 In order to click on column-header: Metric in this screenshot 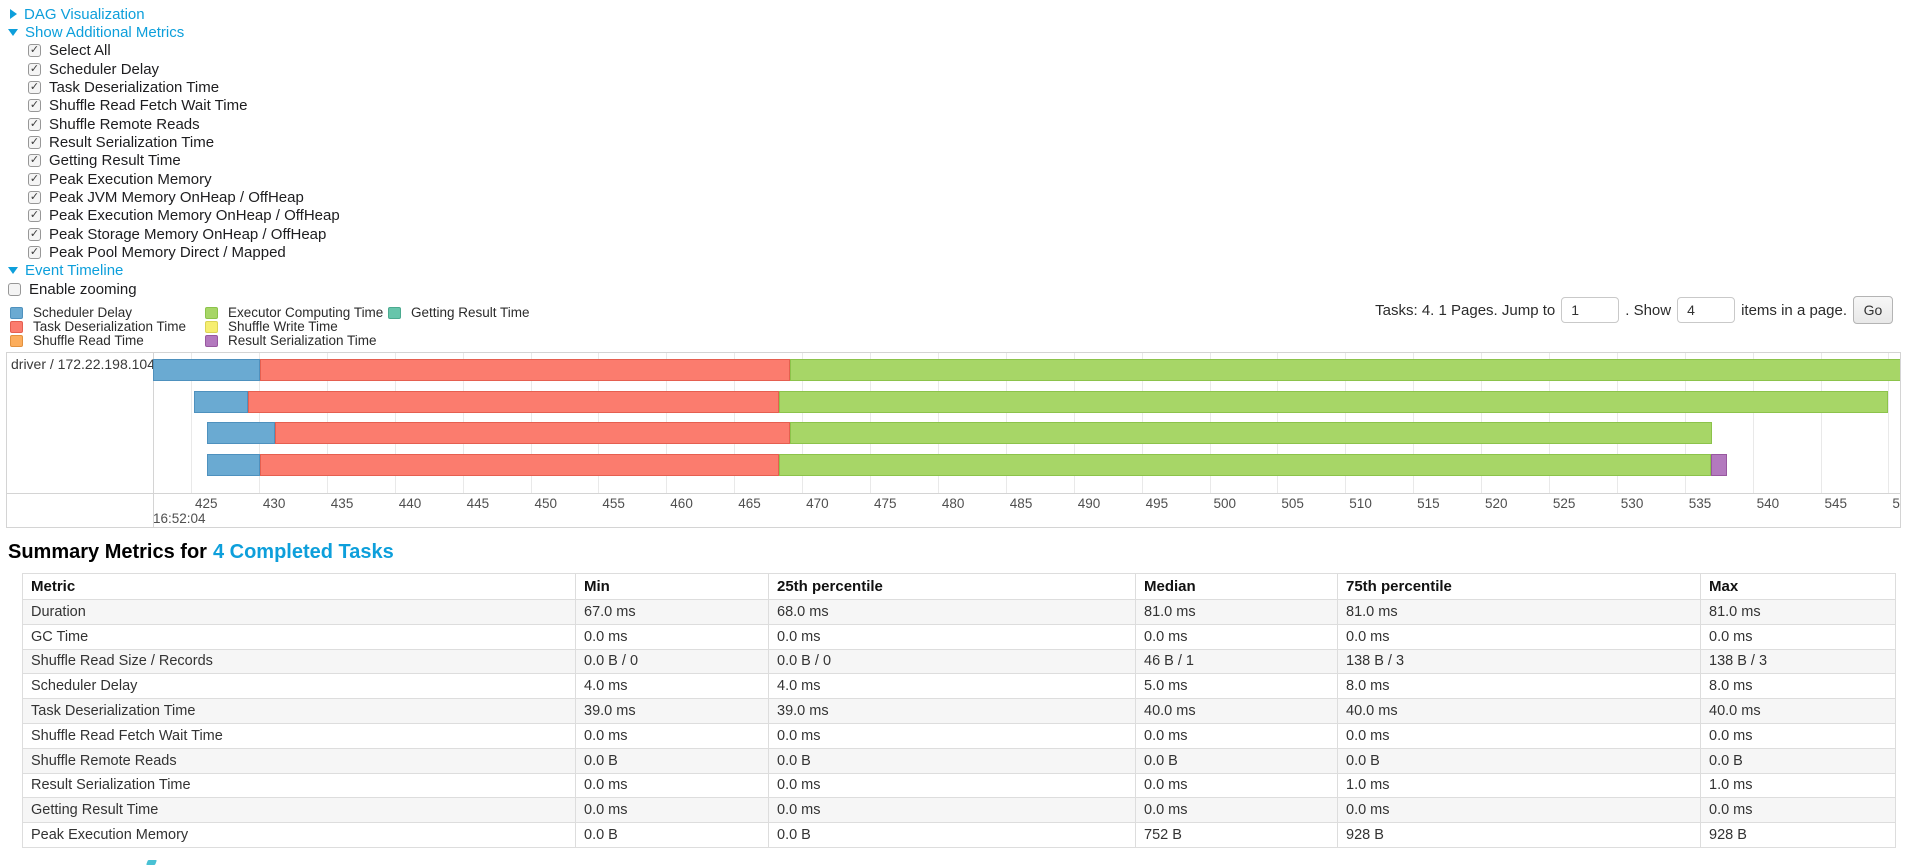, I will do `click(299, 586)`.